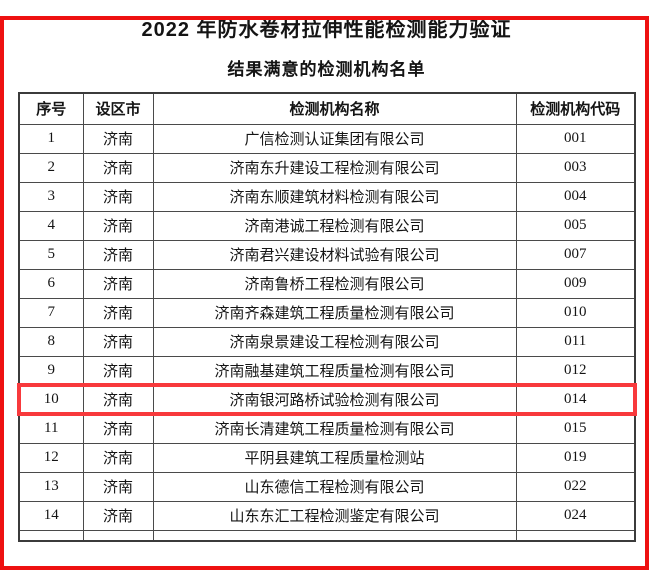 This screenshot has height=572, width=653. Describe the element at coordinates (575, 486) in the screenshot. I see `cell-code: 022` at that location.